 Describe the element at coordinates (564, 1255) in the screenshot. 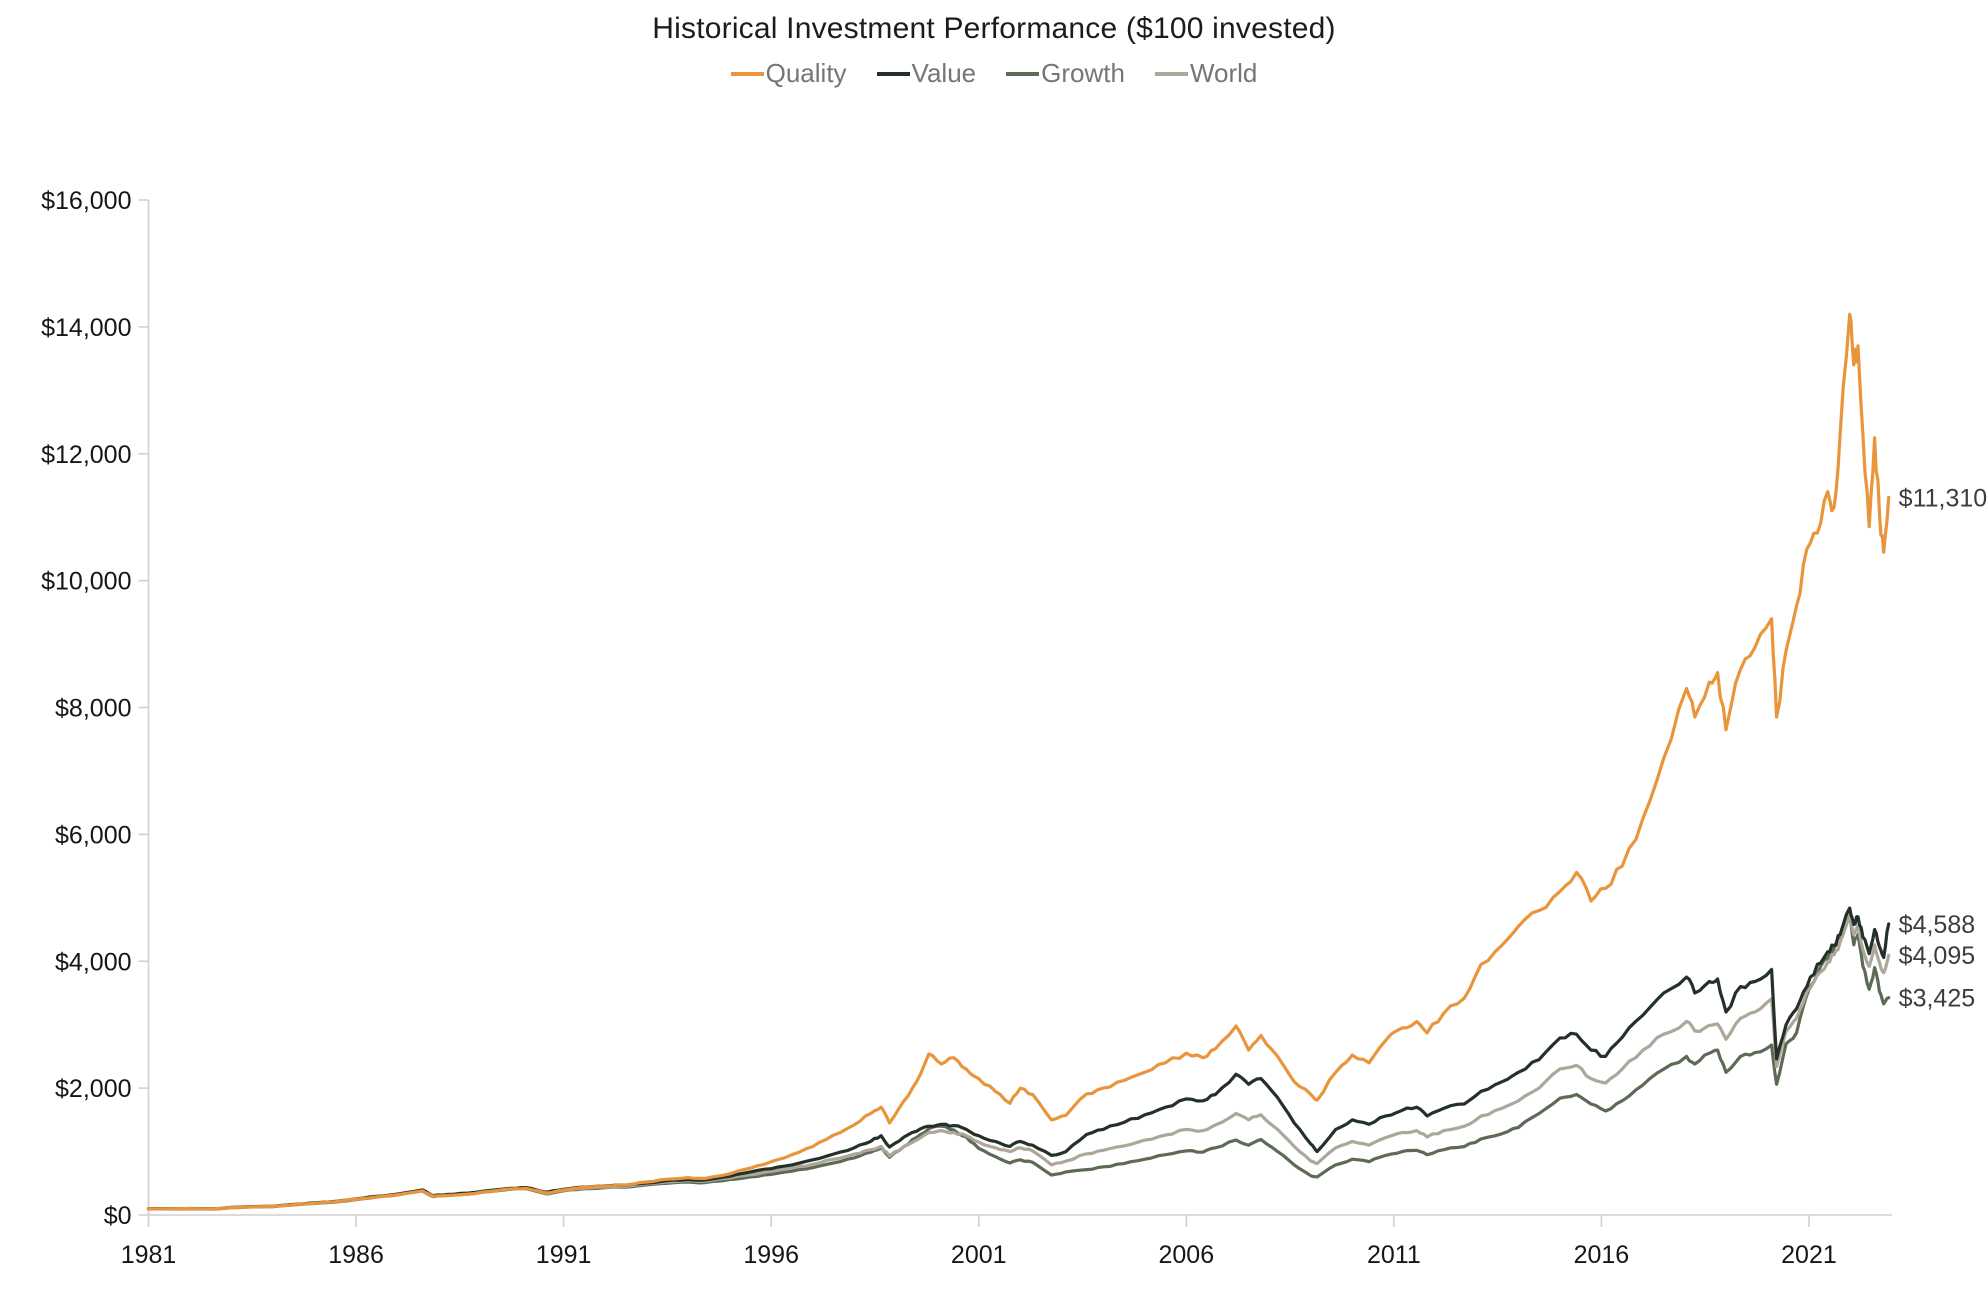

I see `x-axis-label: 1991` at that location.